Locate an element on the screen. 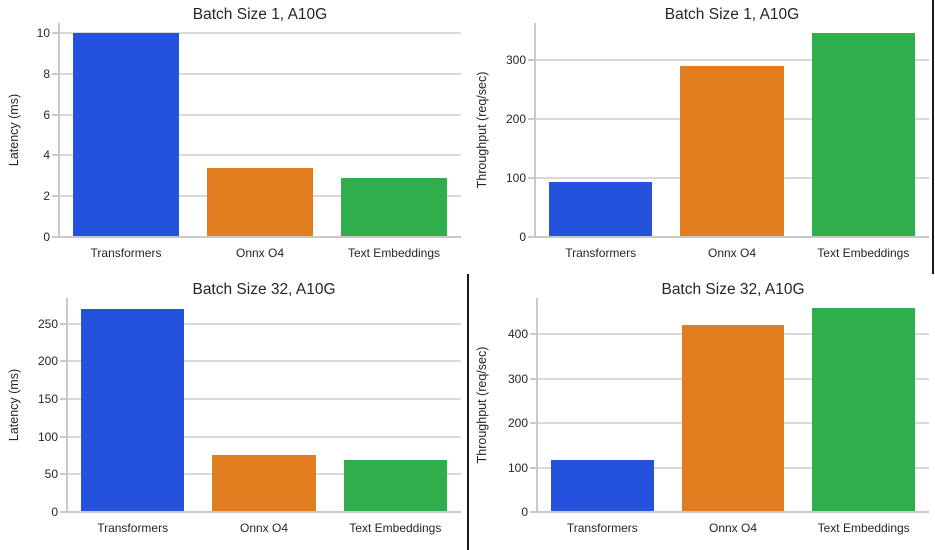  y-tick-label: 400 is located at coordinates (517, 334).